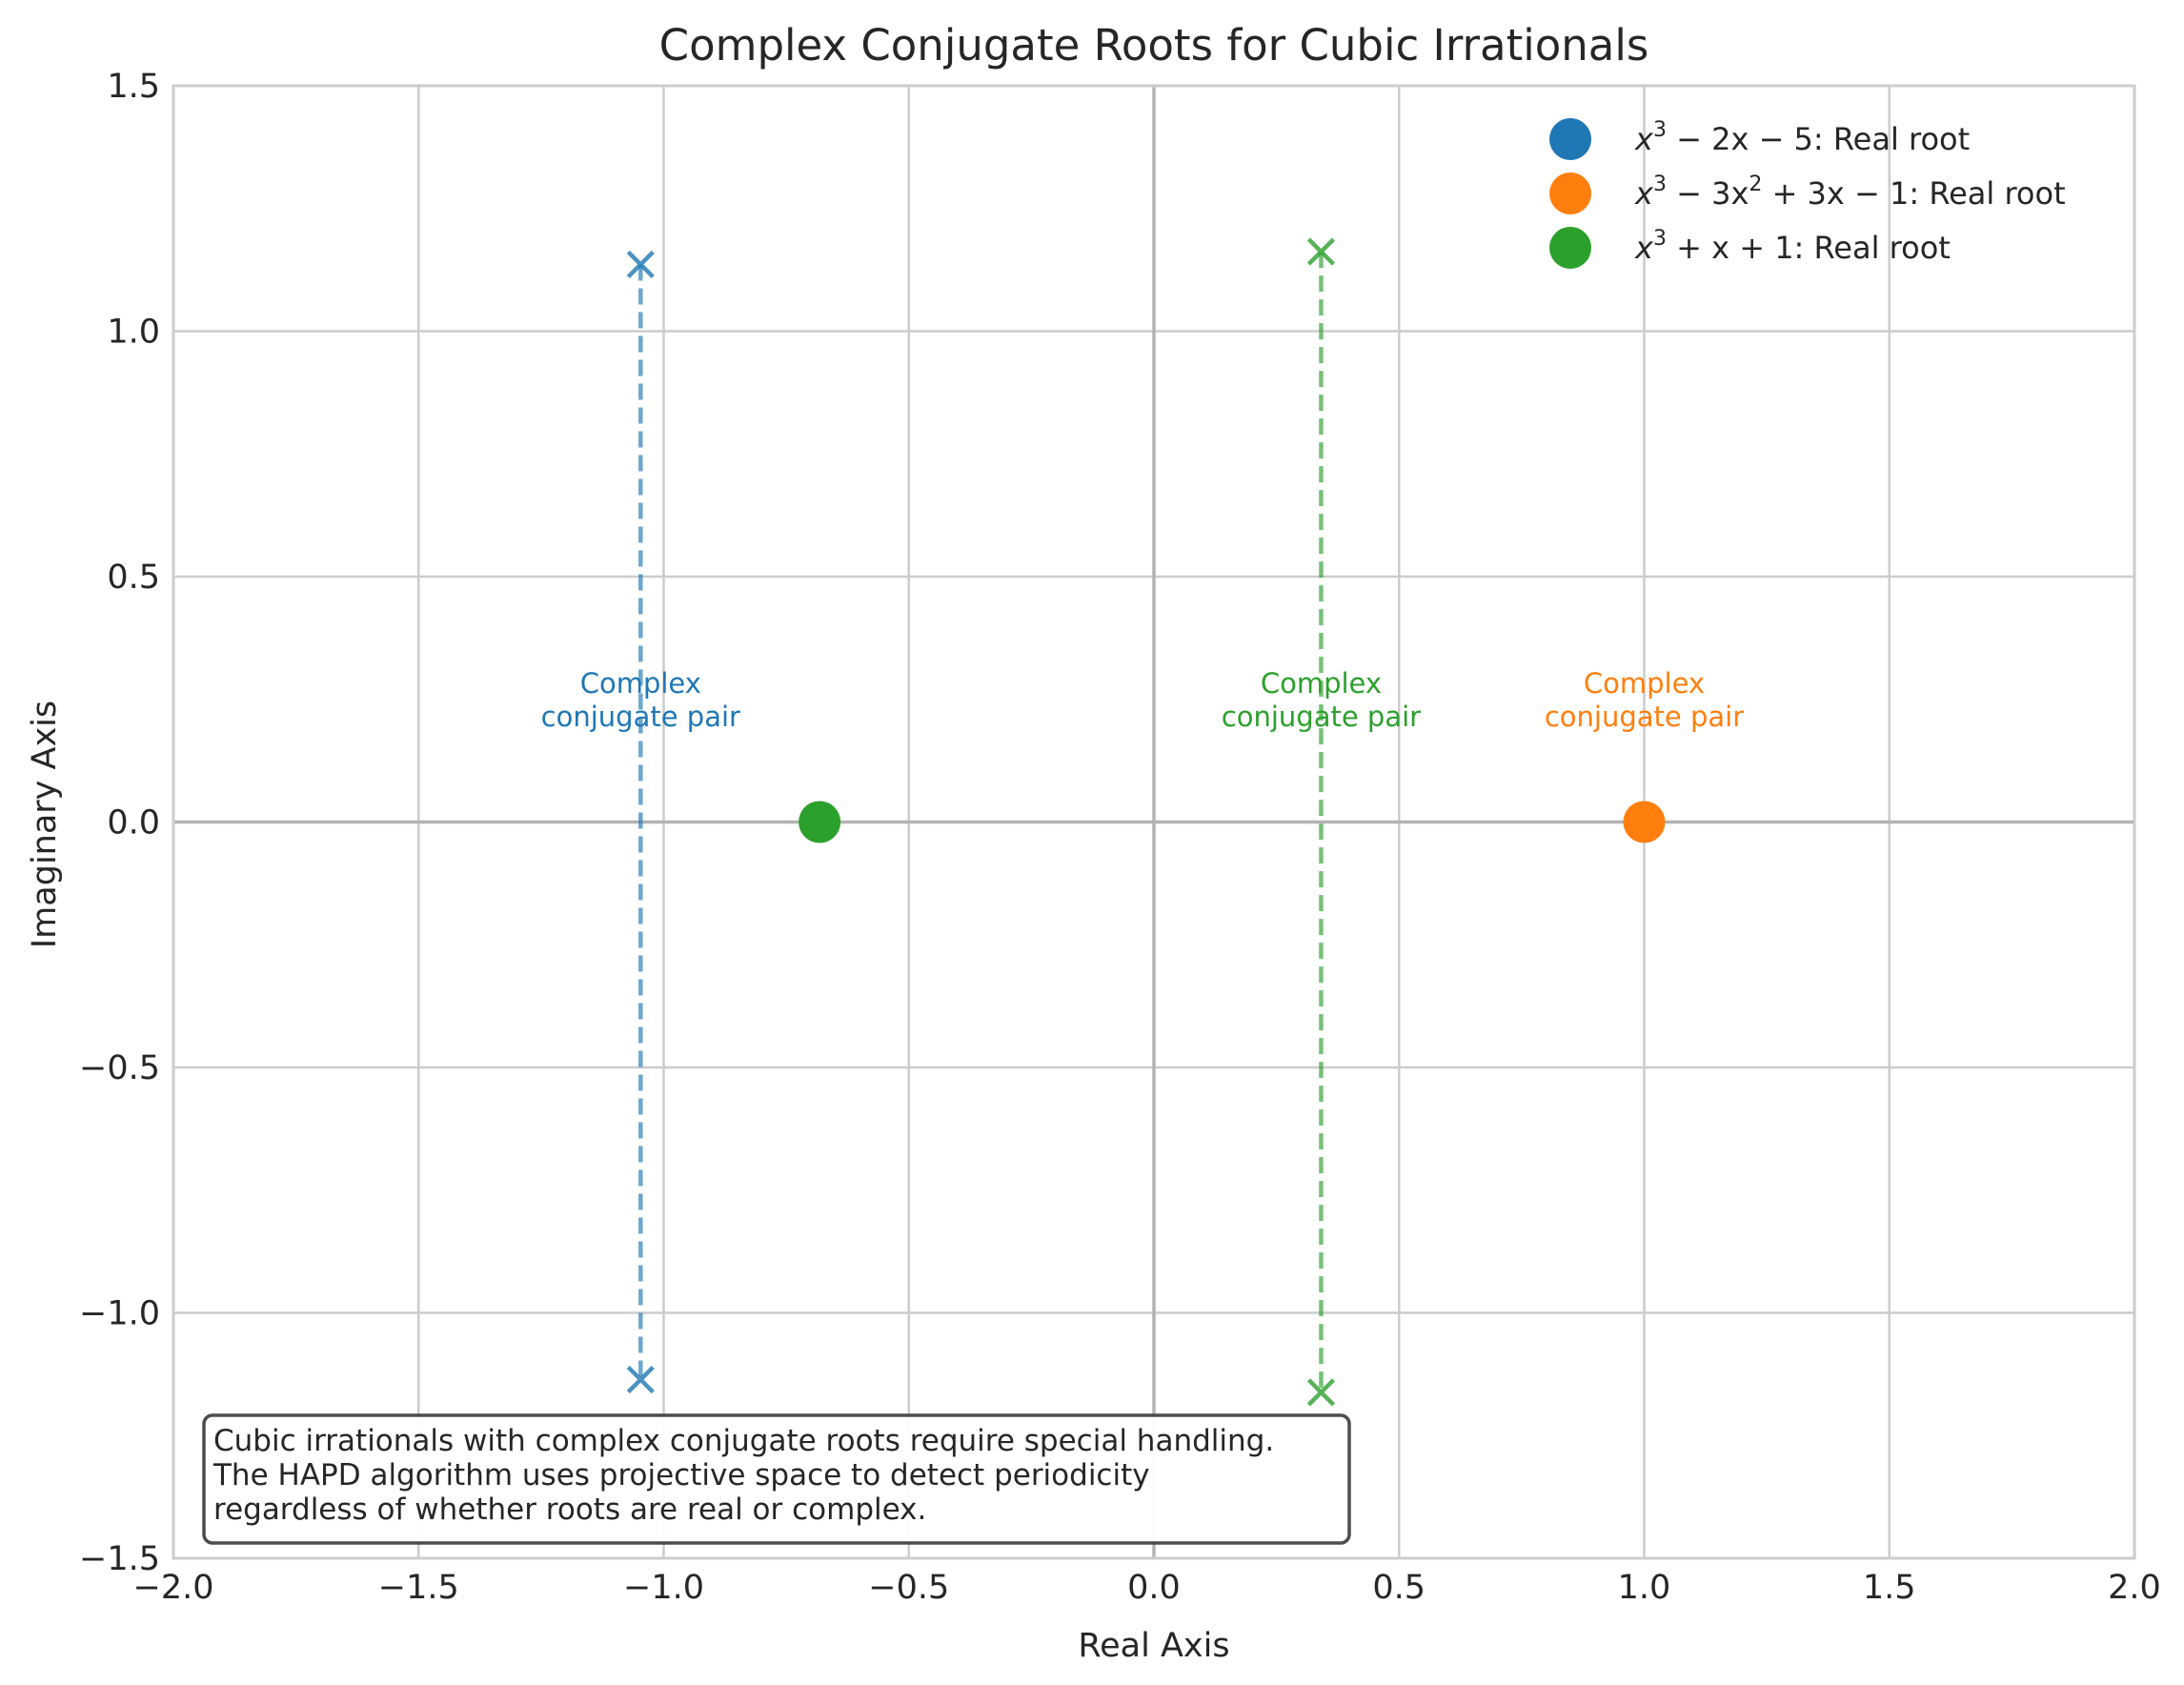  What do you see at coordinates (2134, 1588) in the screenshot?
I see `x-tick-label: 2.0` at bounding box center [2134, 1588].